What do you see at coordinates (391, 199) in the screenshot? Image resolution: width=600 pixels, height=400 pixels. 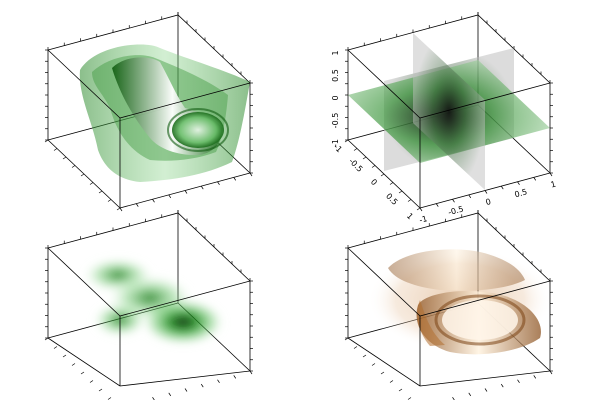 I see `x-tick-label: 0.5` at bounding box center [391, 199].